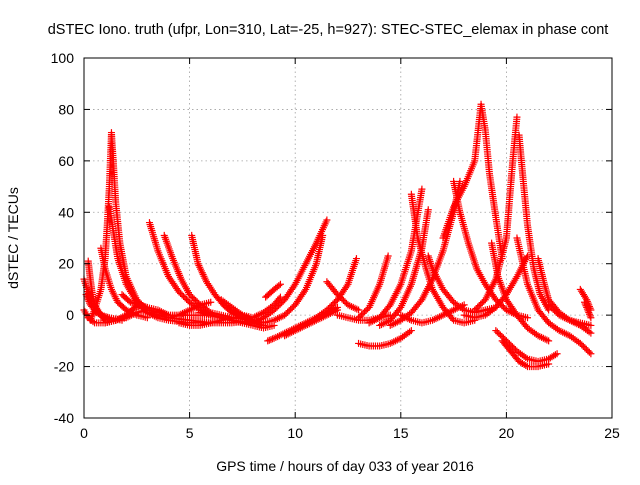  I want to click on y-tick-label: 40, so click(66, 212).